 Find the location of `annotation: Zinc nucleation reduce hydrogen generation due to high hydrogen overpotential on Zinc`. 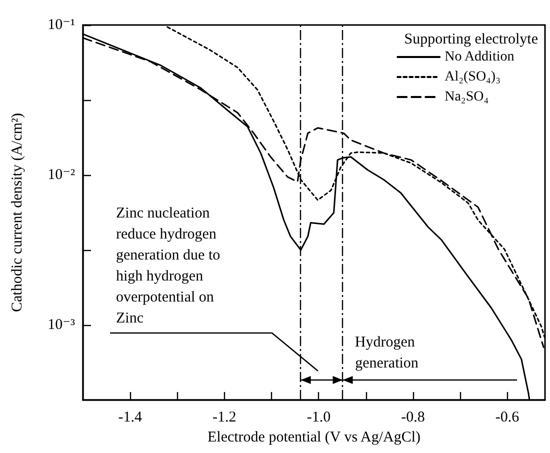

annotation: Zinc nucleation reduce hydrogen generation due to high hydrogen overpotential on Zinc is located at coordinates (170, 266).